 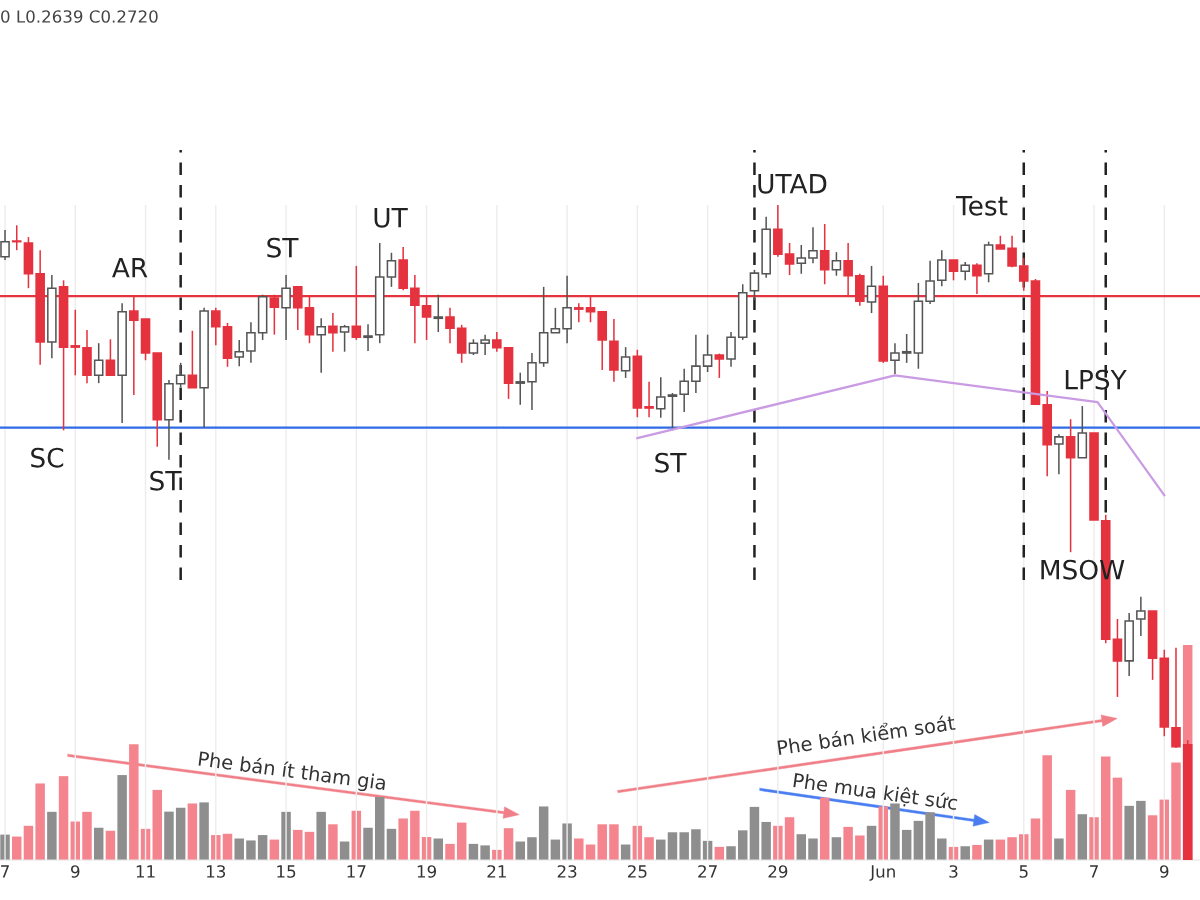 I want to click on text: 0 L0.2639 C0.2720, so click(x=79, y=16).